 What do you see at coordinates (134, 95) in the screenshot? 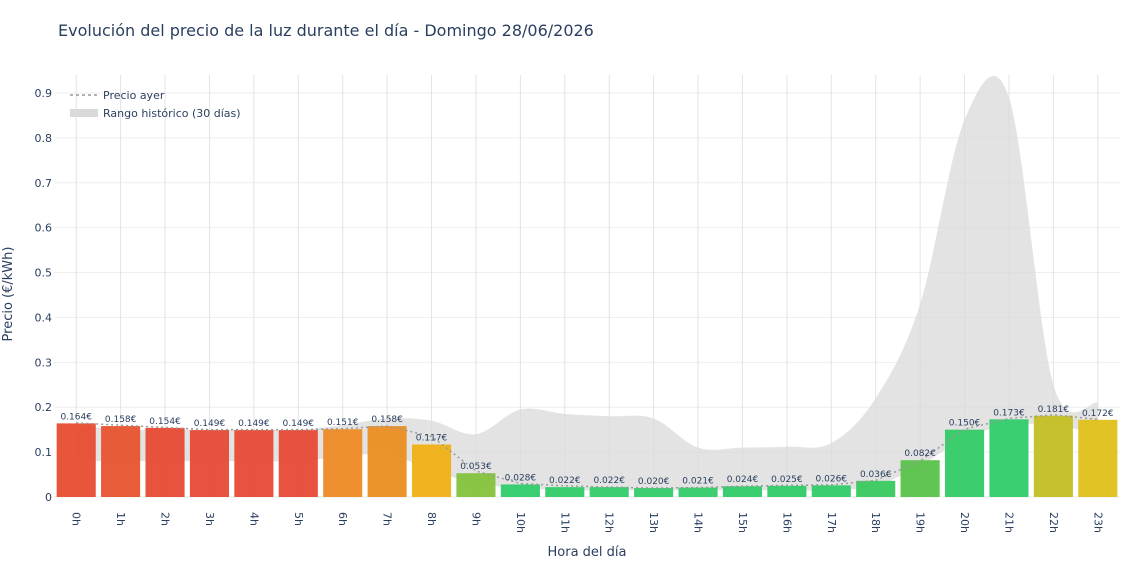
I see `legend-yesterday-label: Precio ayer` at bounding box center [134, 95].